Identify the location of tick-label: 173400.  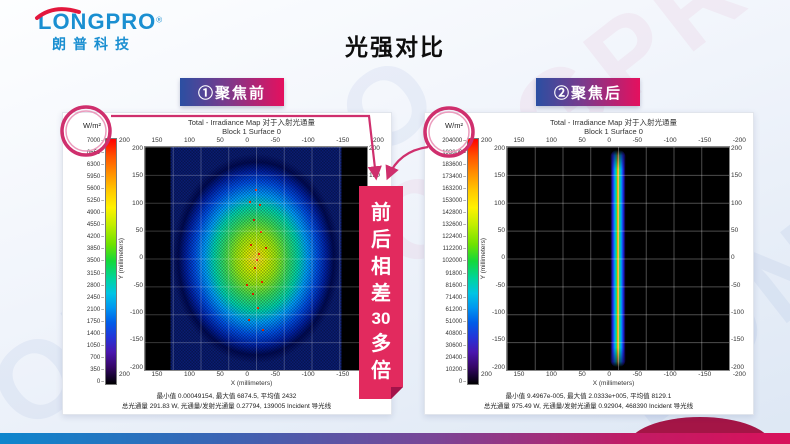
(454, 177).